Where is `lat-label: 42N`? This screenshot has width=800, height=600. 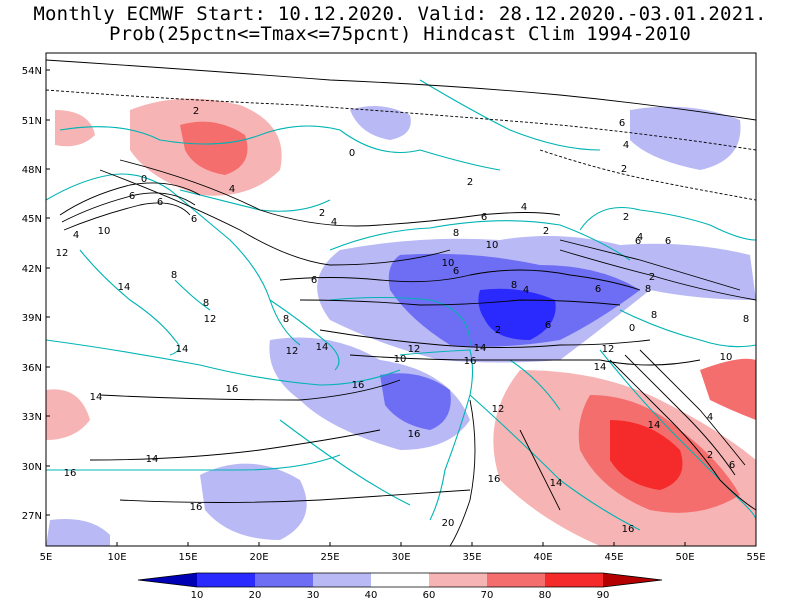 lat-label: 42N is located at coordinates (32, 269).